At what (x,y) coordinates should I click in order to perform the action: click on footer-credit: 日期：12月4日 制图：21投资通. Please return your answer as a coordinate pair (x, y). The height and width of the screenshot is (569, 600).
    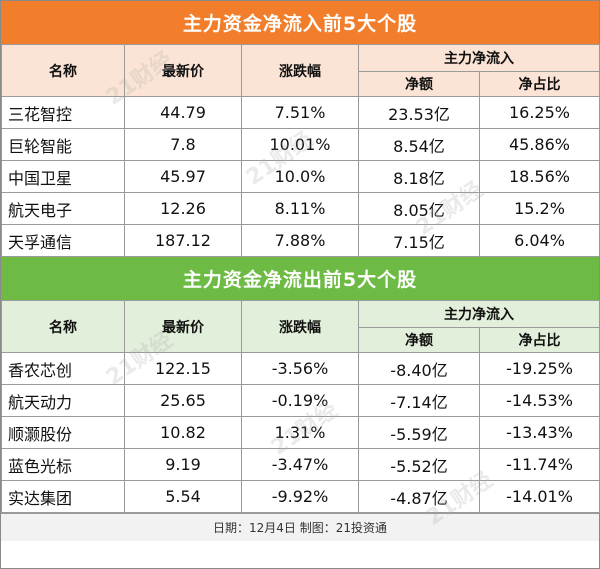
    Looking at the image, I should click on (300, 527).